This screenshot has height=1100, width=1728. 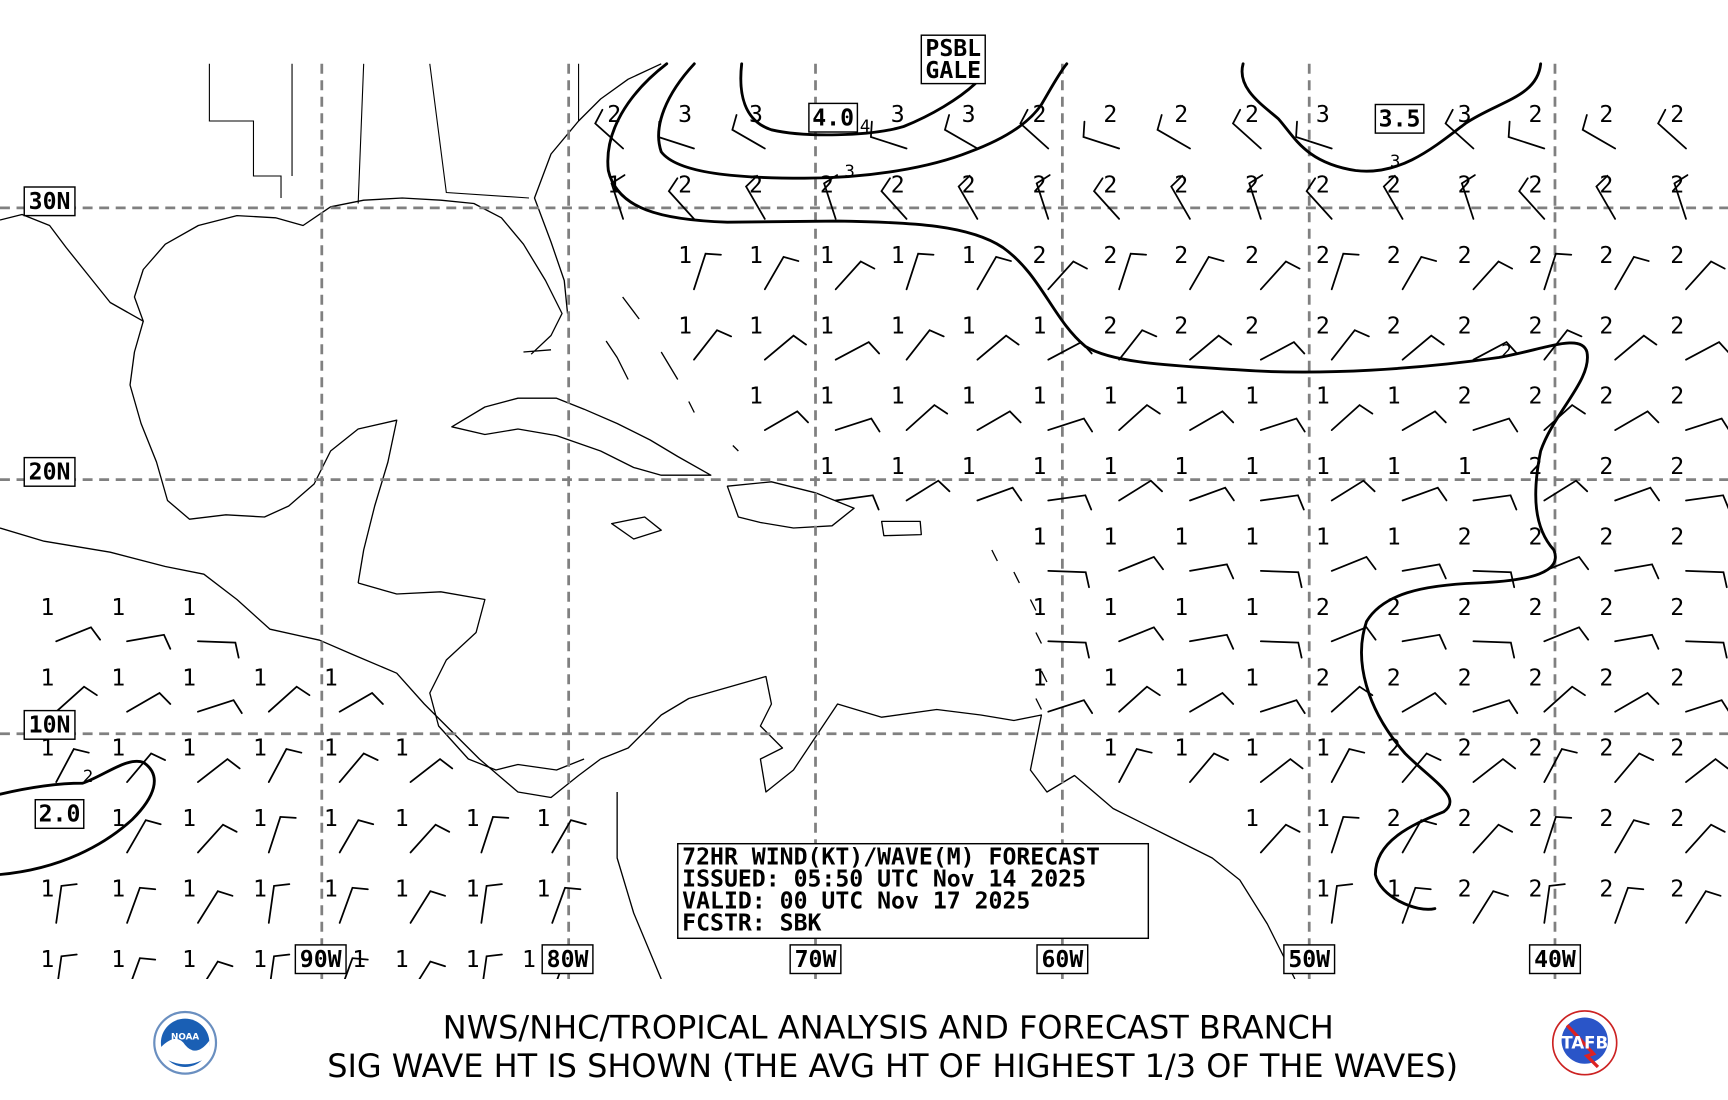 What do you see at coordinates (891, 858) in the screenshot?
I see `info-title: 72HR WIND(KT)/WAVE(M) FORECAST` at bounding box center [891, 858].